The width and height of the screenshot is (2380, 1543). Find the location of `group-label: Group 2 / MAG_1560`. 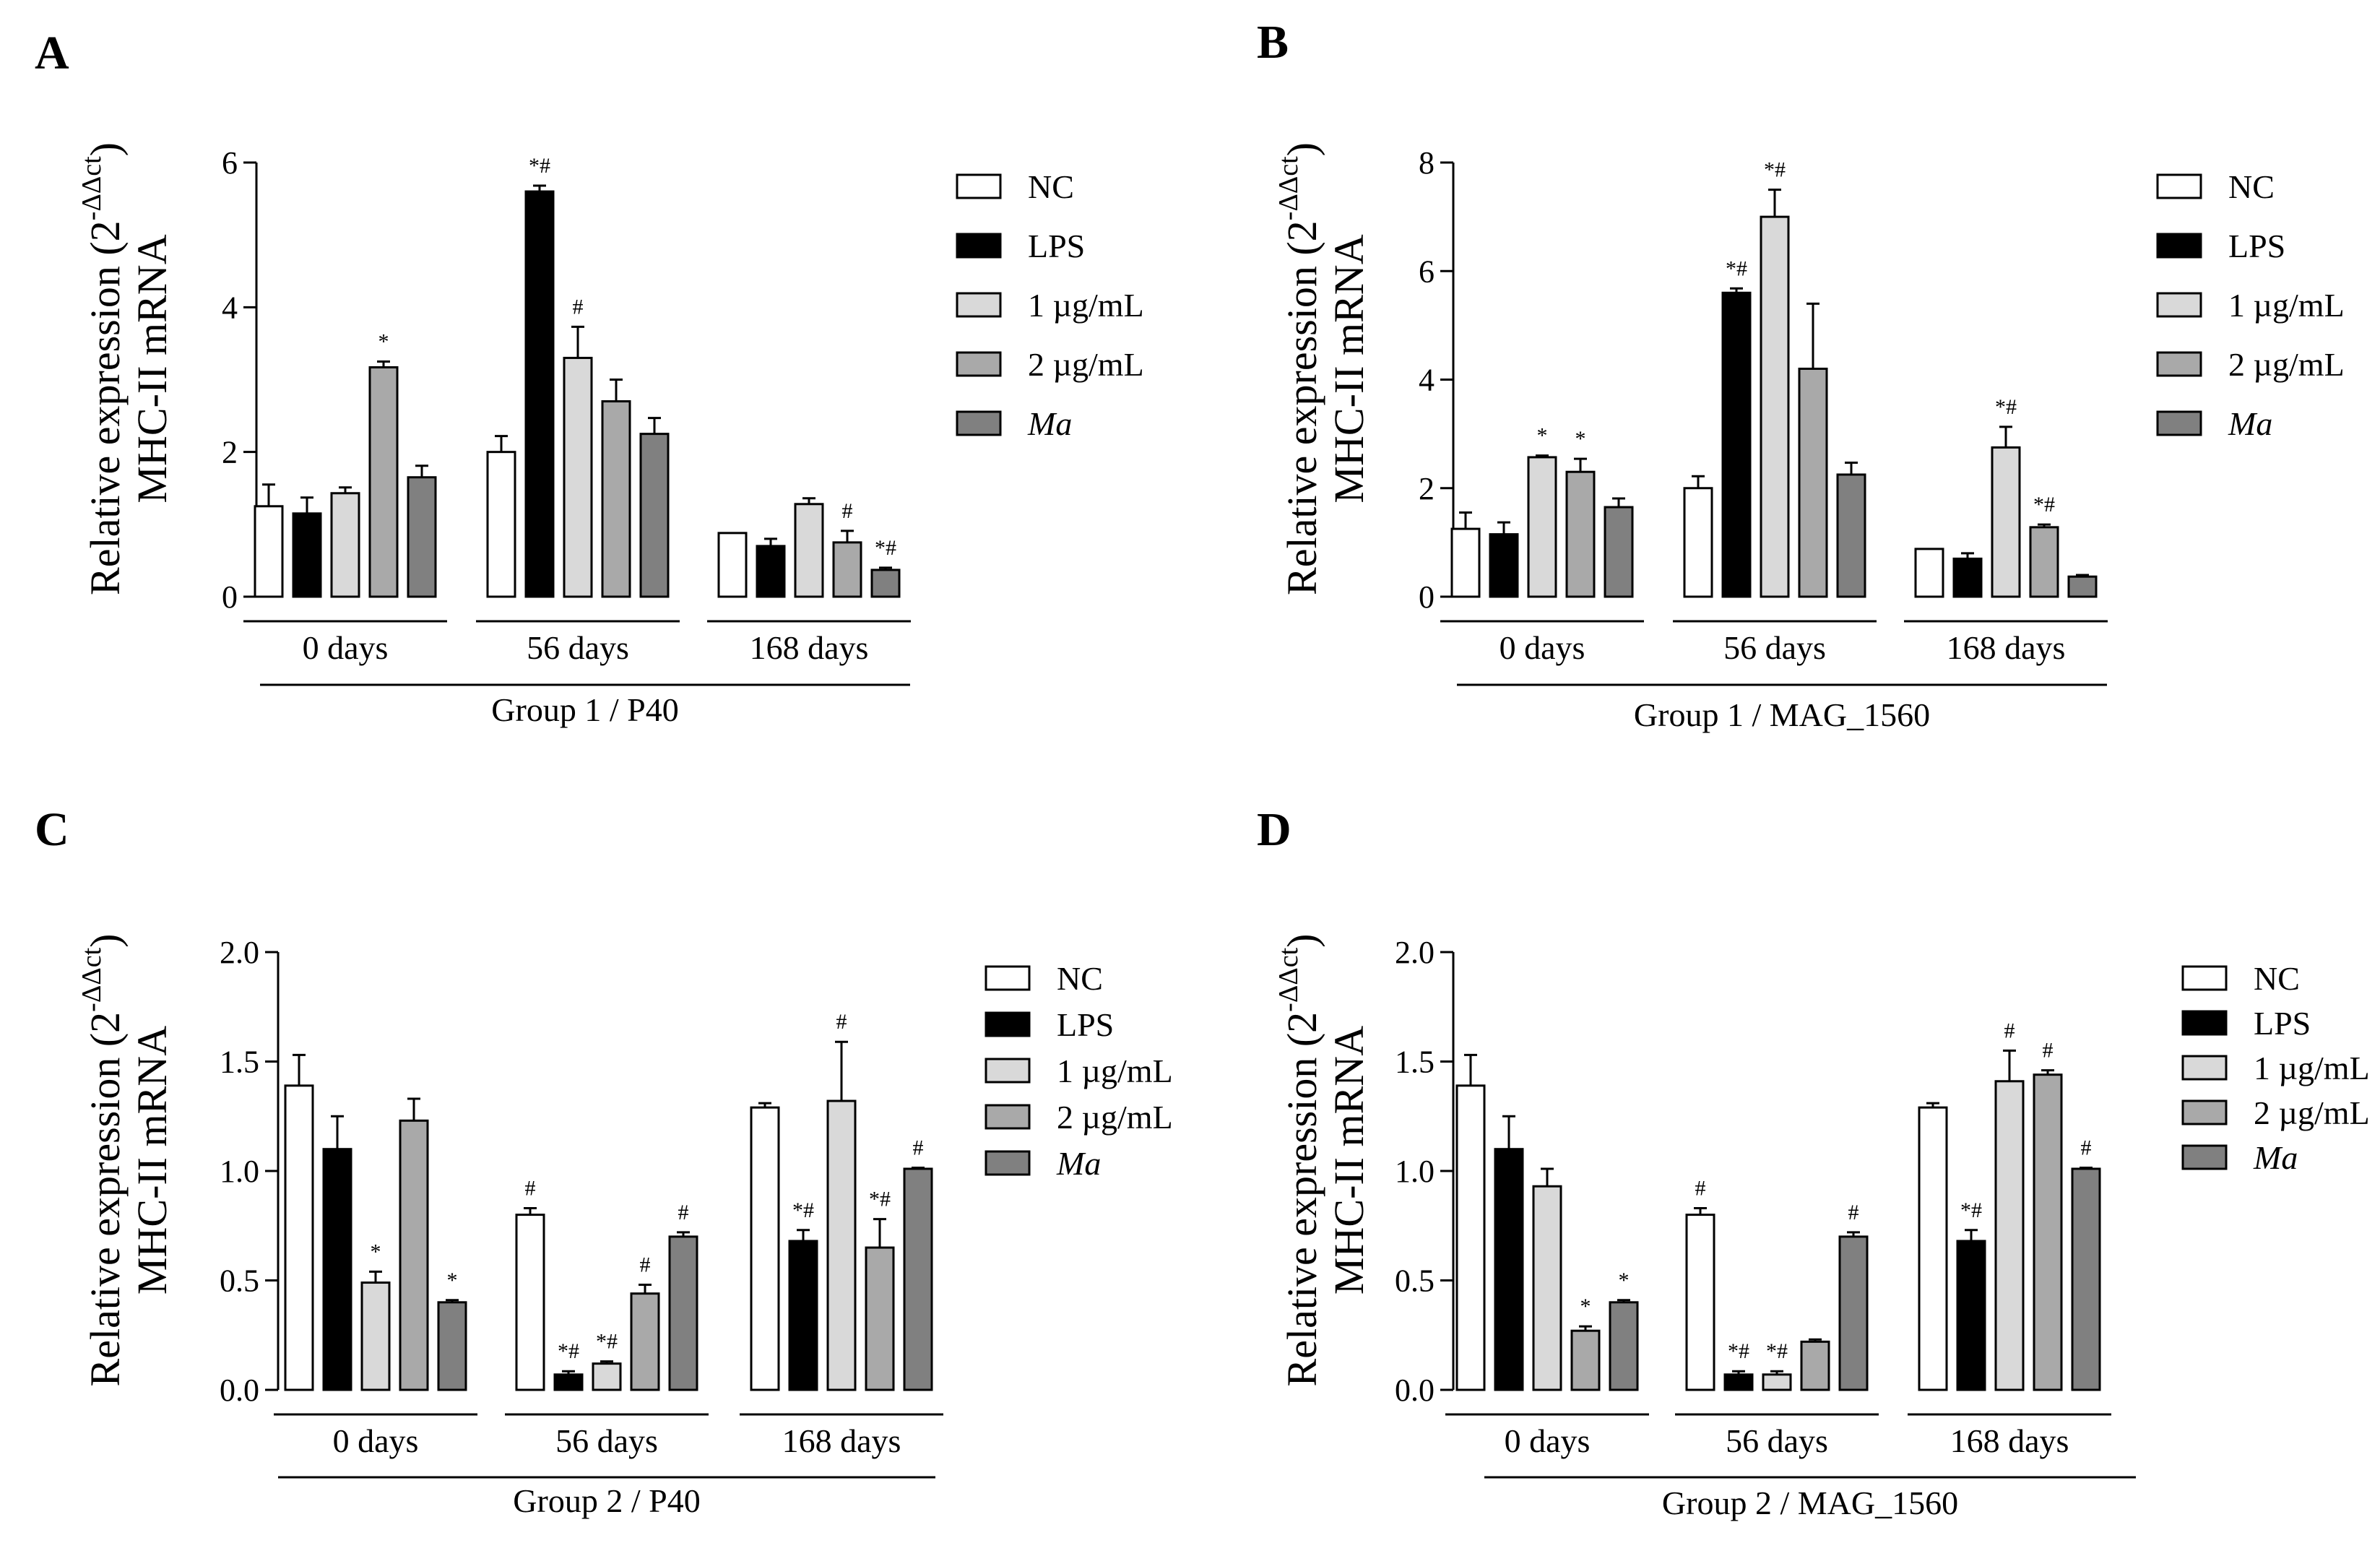

group-label: Group 2 / MAG_1560 is located at coordinates (1810, 1502).